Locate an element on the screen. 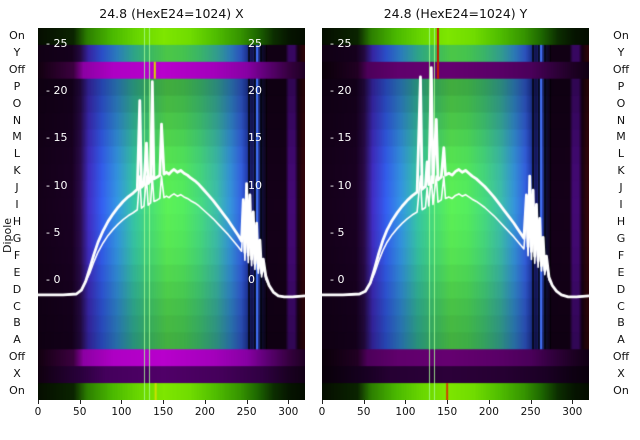 Image resolution: width=640 pixels, height=440 pixels. inner-tick-left-1-1: - 20 is located at coordinates (341, 91).